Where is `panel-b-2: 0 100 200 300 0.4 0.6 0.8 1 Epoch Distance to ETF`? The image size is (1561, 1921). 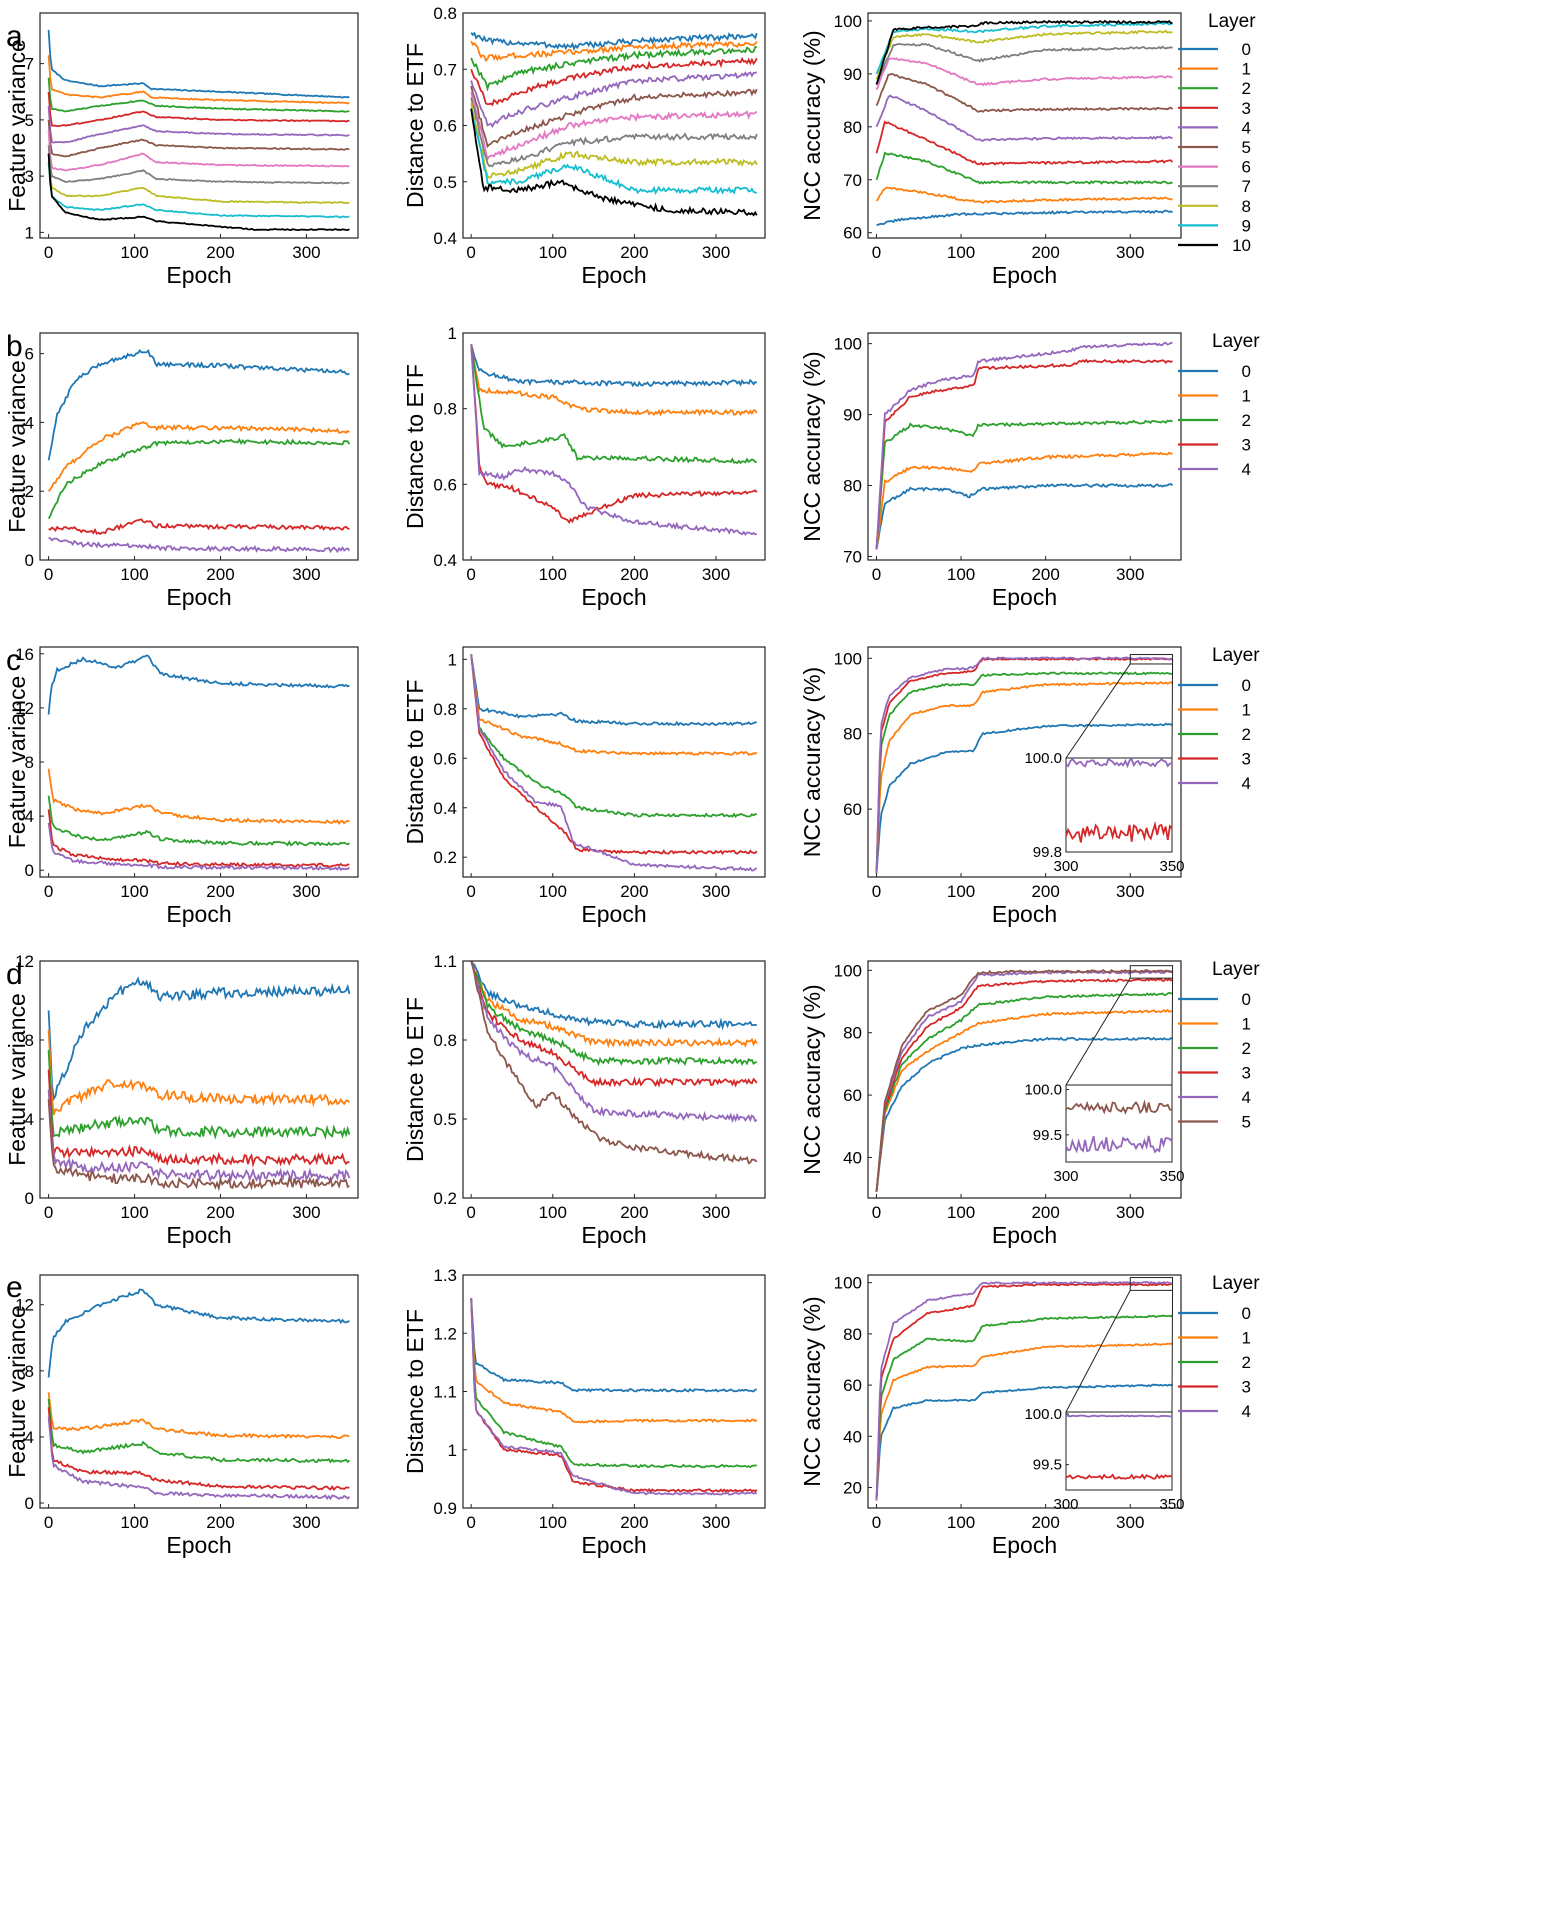 panel-b-2: 0 100 200 300 0.4 0.6 0.8 1 Epoch Distance to ETF is located at coordinates (584, 467).